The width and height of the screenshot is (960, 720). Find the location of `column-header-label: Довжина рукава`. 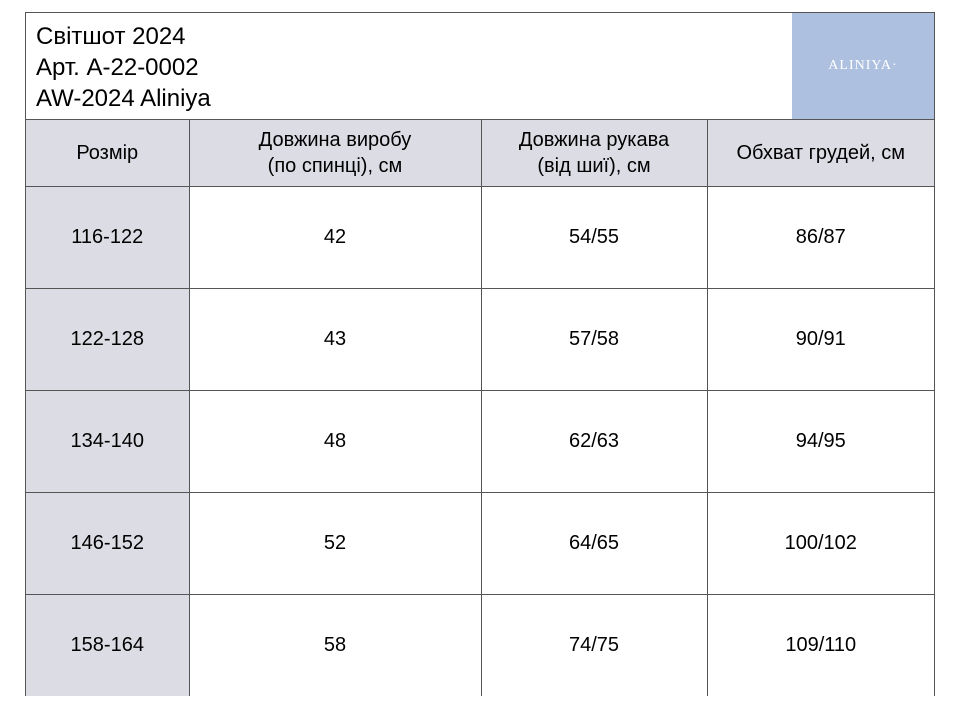

column-header-label: Довжина рукава is located at coordinates (594, 140).